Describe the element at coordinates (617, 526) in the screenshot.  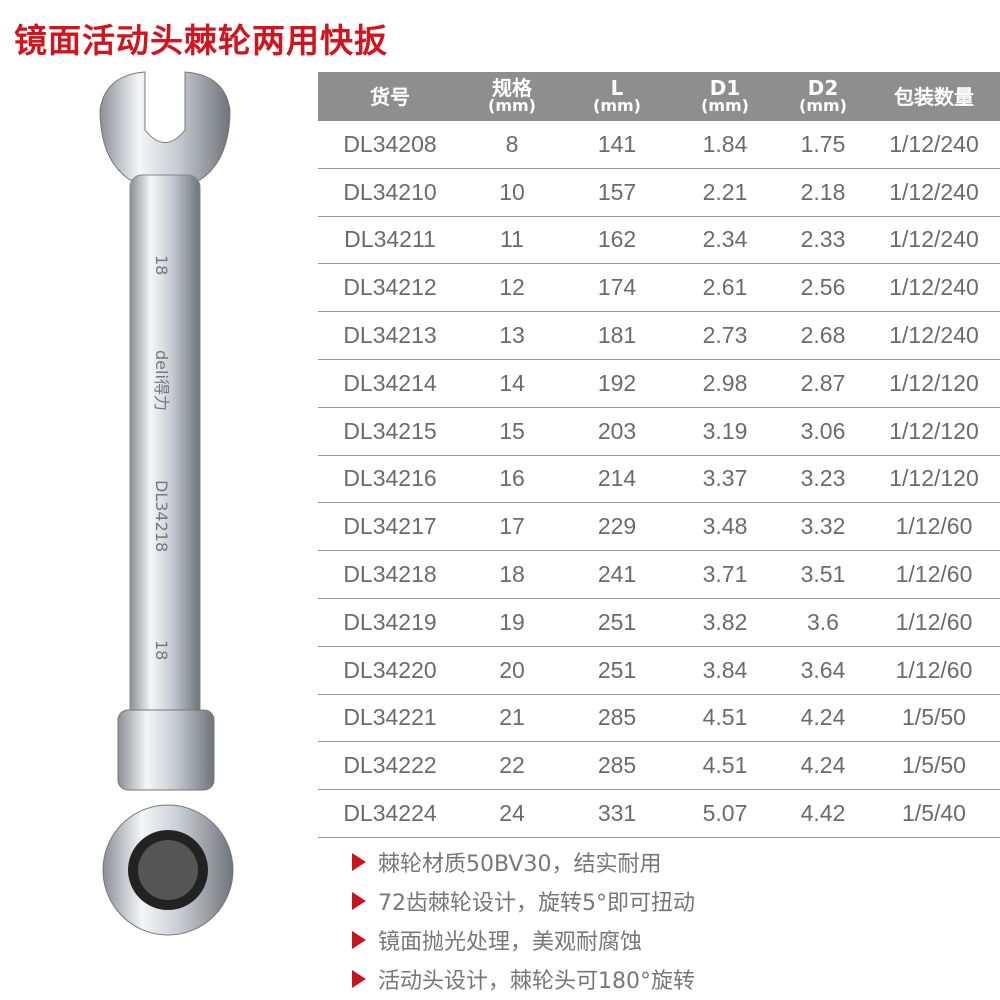
I see `table-cell: 229` at that location.